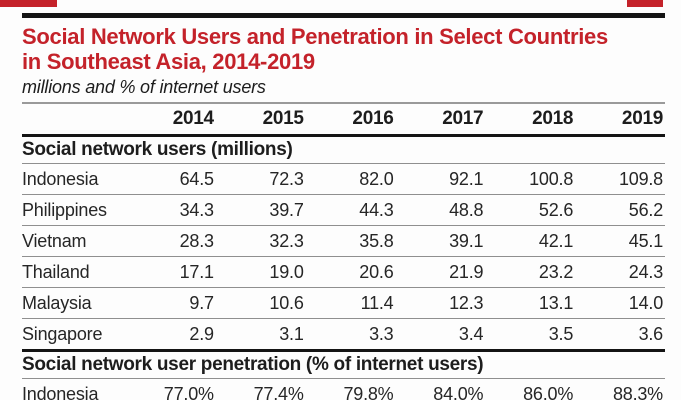  What do you see at coordinates (556, 271) in the screenshot?
I see `value-cell: 23.2` at bounding box center [556, 271].